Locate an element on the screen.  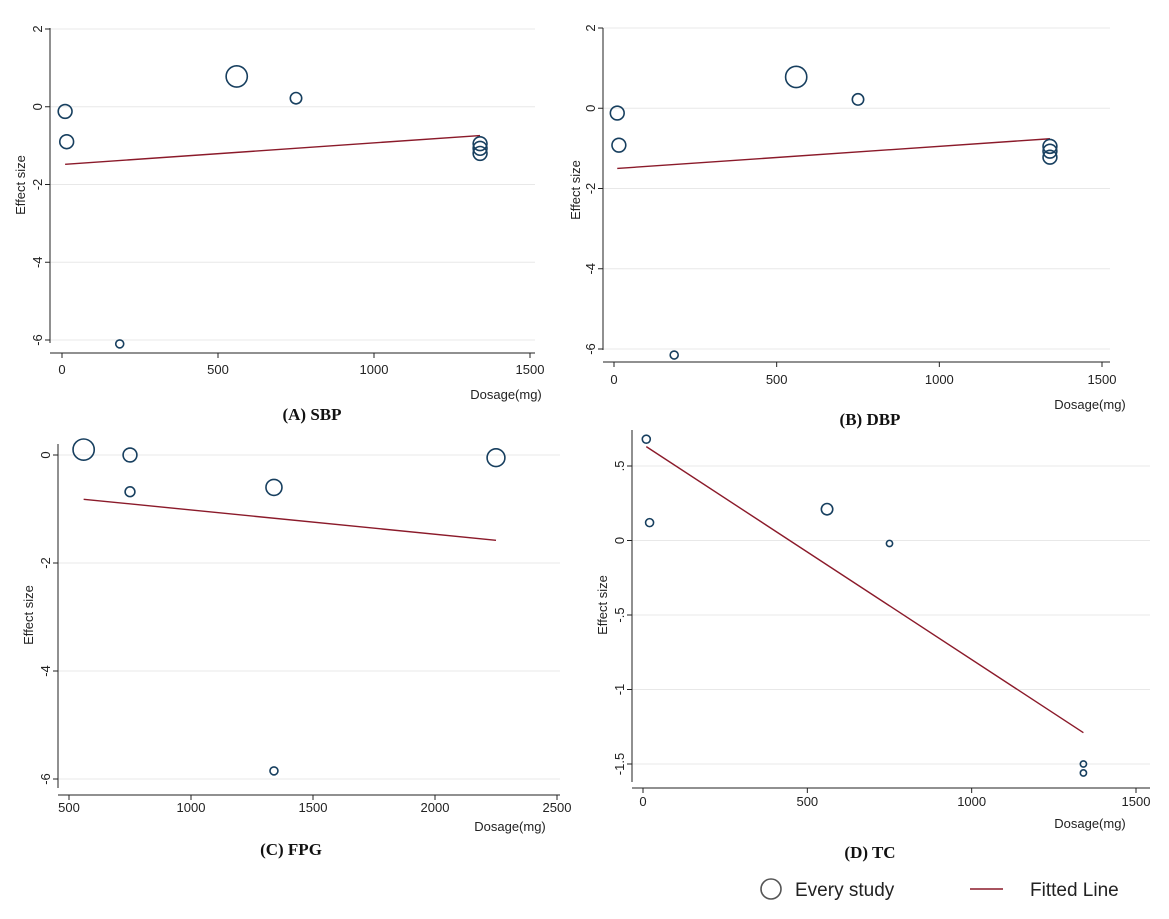
panel-caption: (A) SBP is located at coordinates (311, 414).